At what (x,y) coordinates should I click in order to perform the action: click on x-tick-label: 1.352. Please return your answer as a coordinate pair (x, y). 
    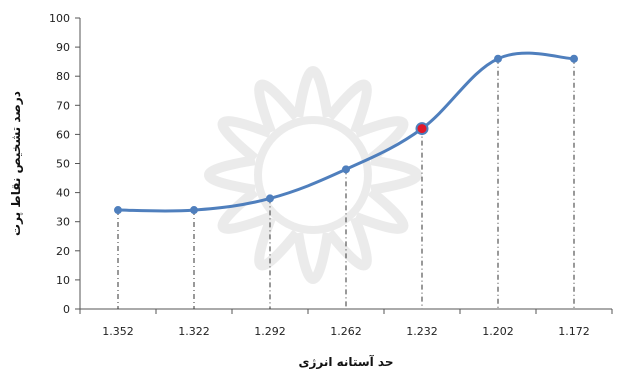
    Looking at the image, I should click on (118, 331).